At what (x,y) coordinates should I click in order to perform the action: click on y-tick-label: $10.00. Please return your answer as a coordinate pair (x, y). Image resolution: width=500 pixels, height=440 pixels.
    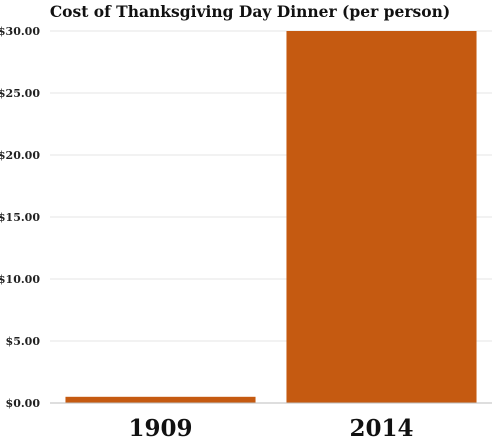
    Looking at the image, I should click on (20, 279).